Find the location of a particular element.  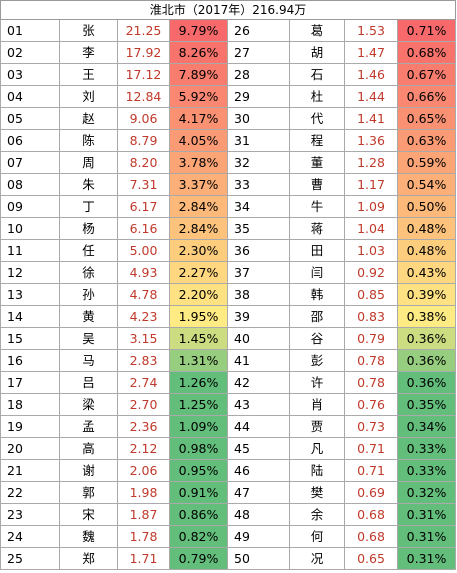

surname-cell: 董 is located at coordinates (317, 163).